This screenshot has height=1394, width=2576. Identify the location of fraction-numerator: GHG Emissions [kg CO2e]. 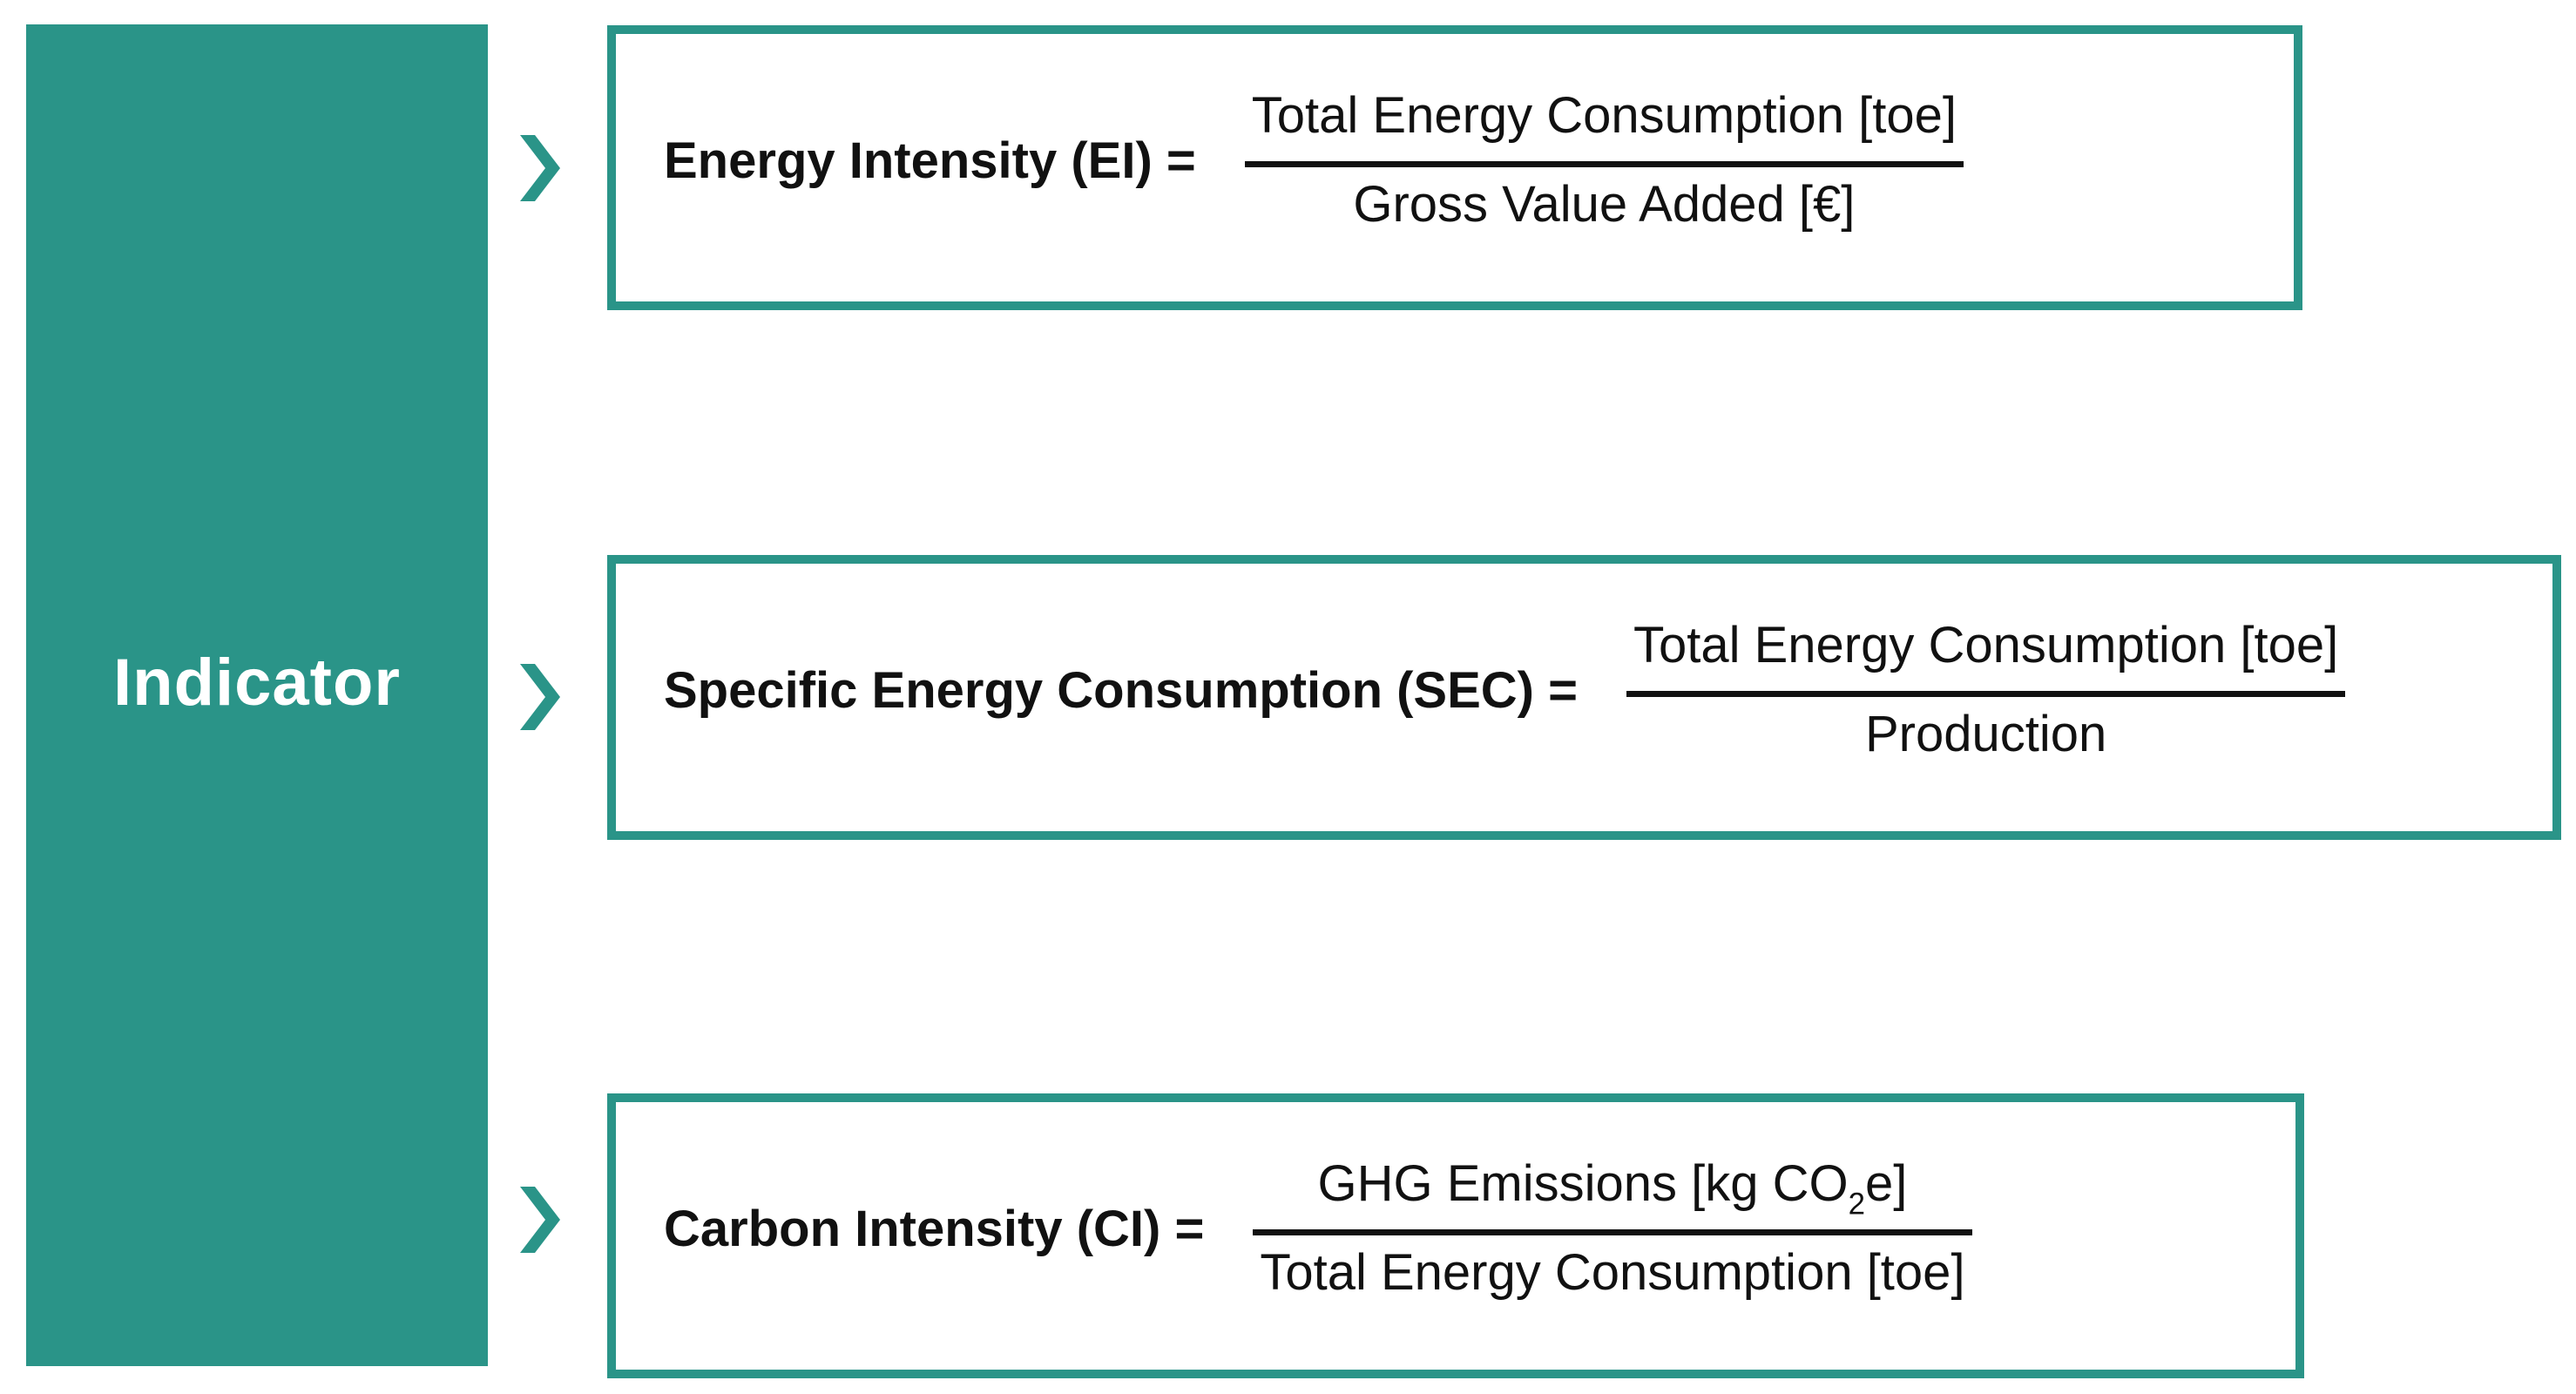
(1613, 1188).